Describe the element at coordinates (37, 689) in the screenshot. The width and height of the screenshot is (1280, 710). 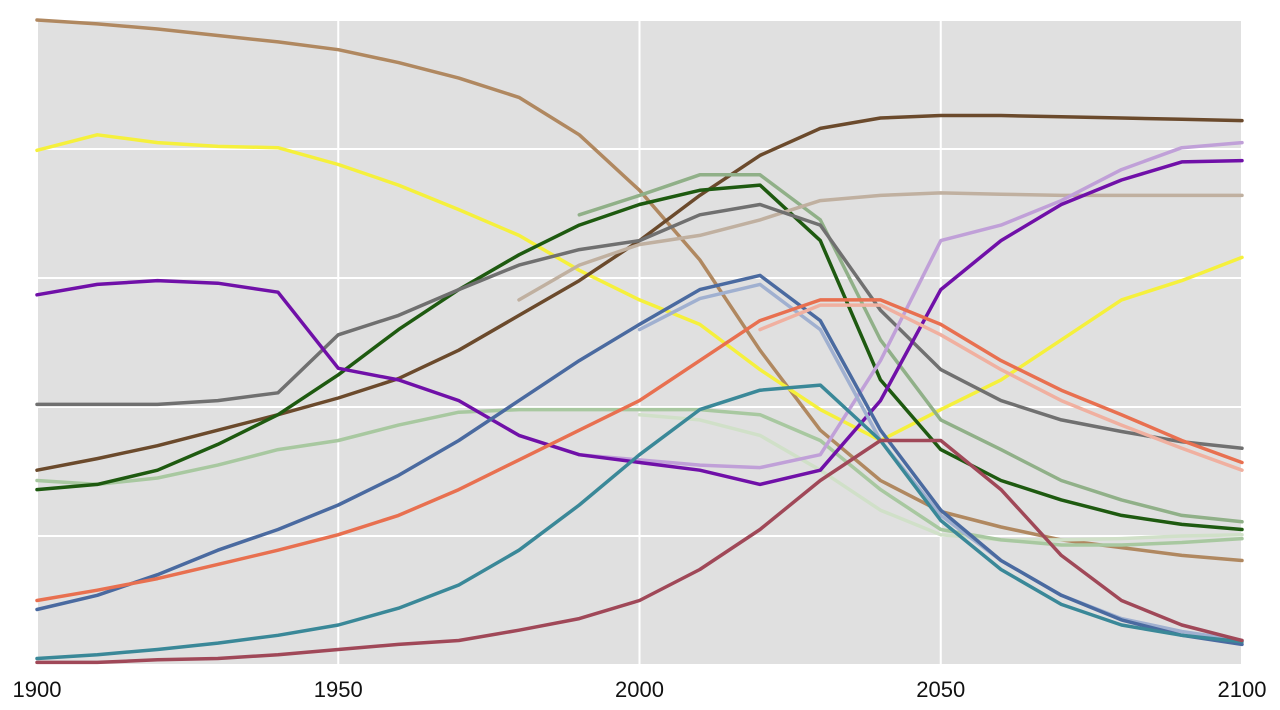
I see `x-tick-label: 1900` at that location.